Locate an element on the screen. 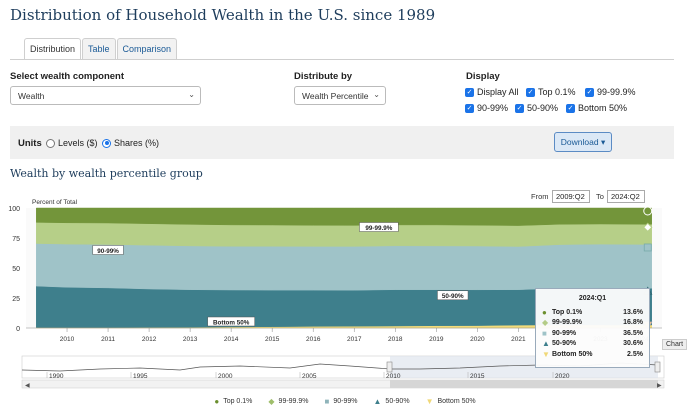  band-label-box is located at coordinates (379, 227).